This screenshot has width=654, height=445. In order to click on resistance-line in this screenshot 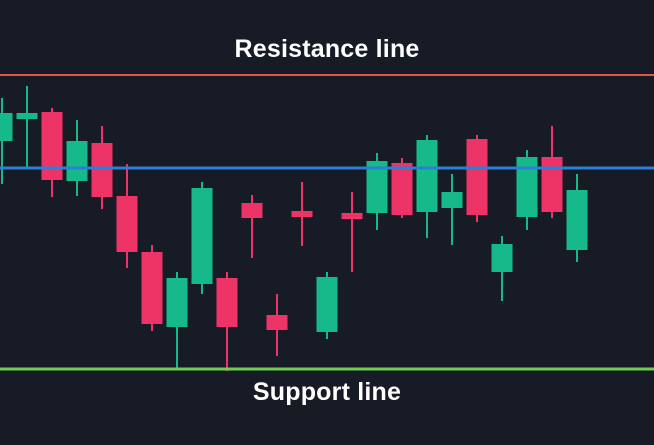, I will do `click(327, 75)`.